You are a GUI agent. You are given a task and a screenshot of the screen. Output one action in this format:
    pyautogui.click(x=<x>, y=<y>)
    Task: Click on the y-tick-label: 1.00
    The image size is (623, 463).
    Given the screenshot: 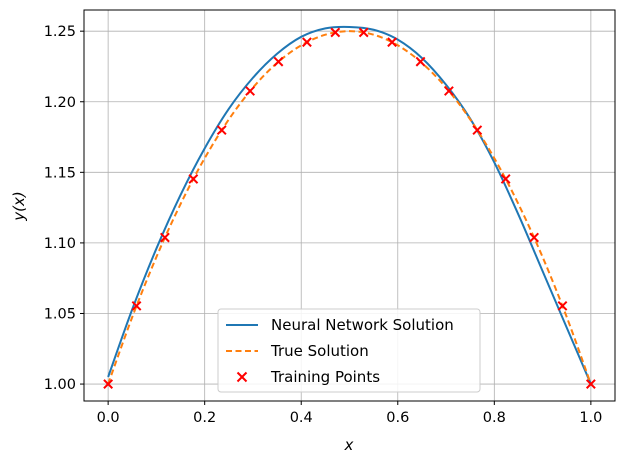 What is the action you would take?
    pyautogui.click(x=60, y=385)
    